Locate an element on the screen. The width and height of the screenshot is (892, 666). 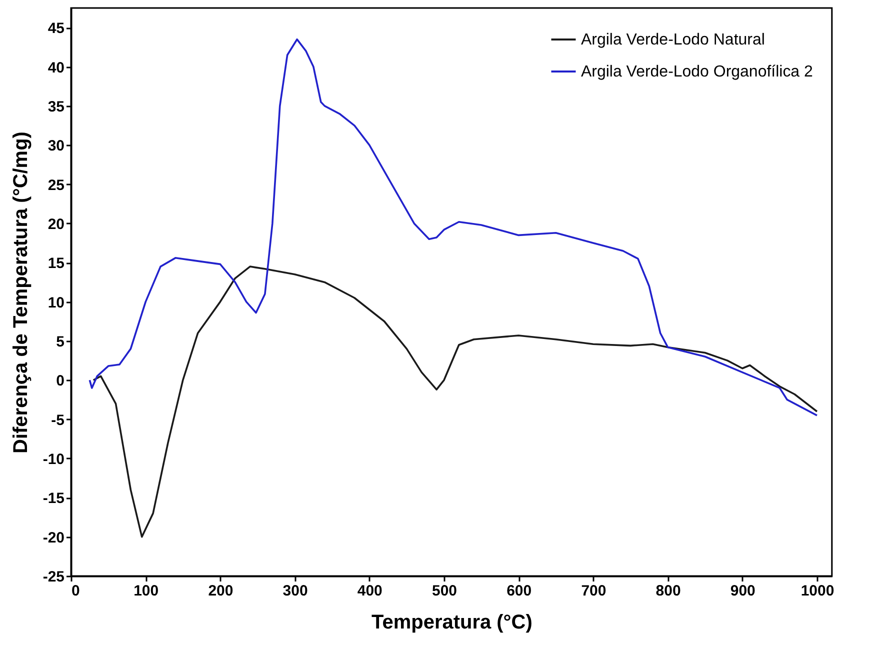
legend-label: Argila Verde-Lodo Organofílica 2 is located at coordinates (697, 72).